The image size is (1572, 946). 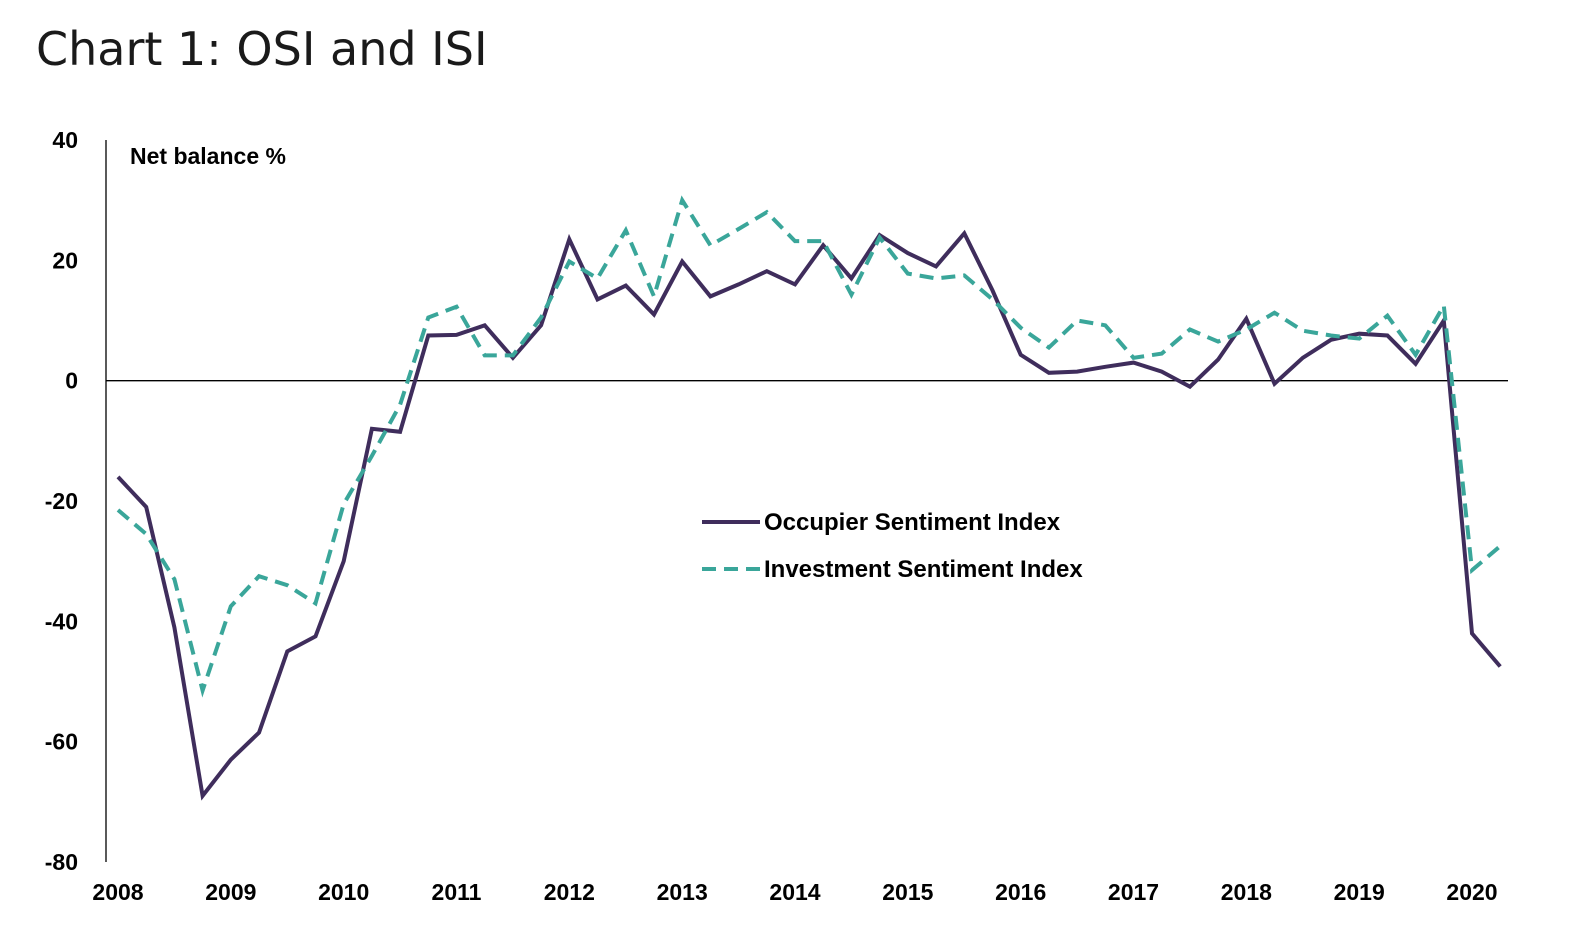 What do you see at coordinates (912, 522) in the screenshot?
I see `legend-label-1: Occupier Sentiment Index` at bounding box center [912, 522].